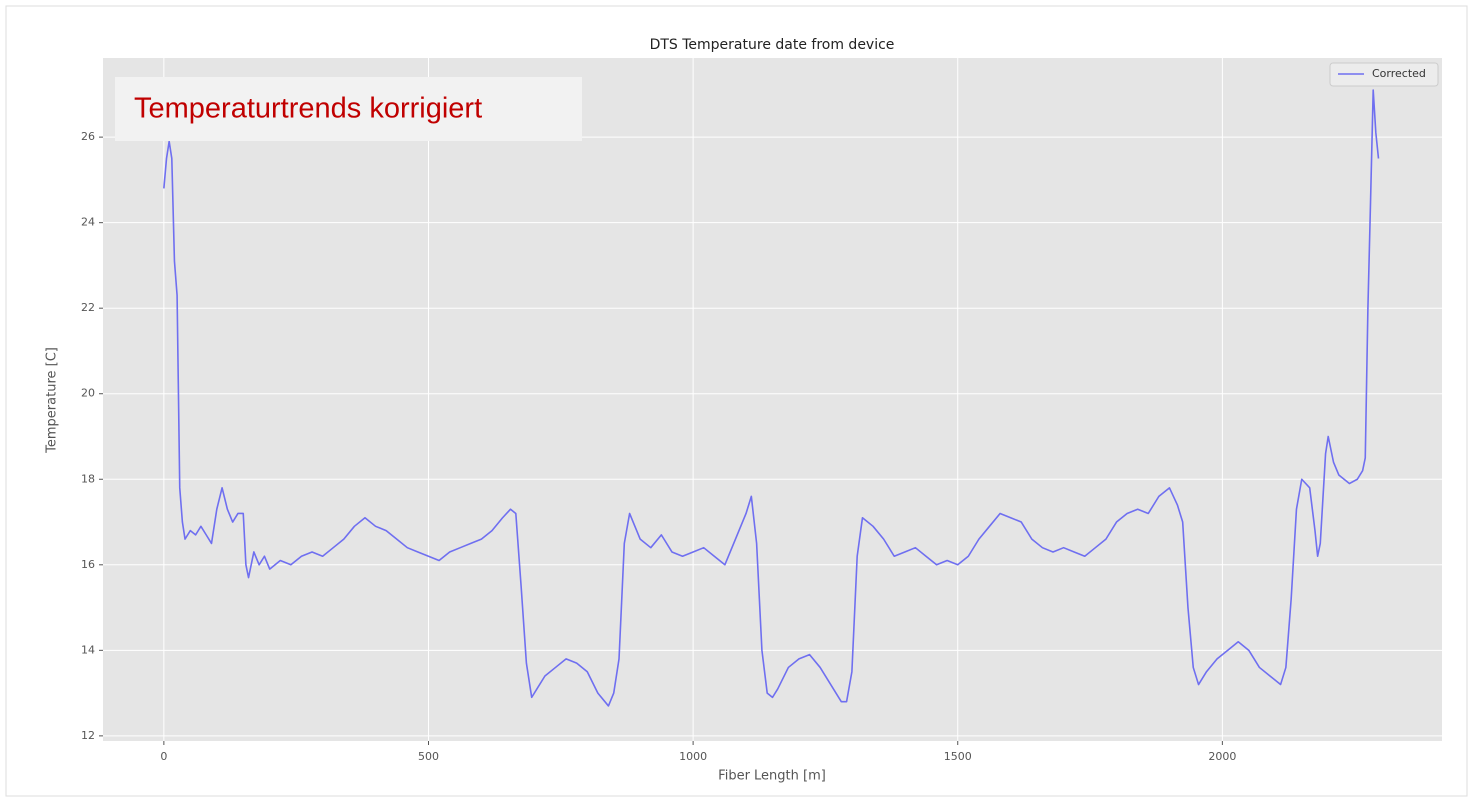 Image resolution: width=1473 pixels, height=802 pixels. What do you see at coordinates (772, 45) in the screenshot?
I see `chart-title: DTS Temperature date from device` at bounding box center [772, 45].